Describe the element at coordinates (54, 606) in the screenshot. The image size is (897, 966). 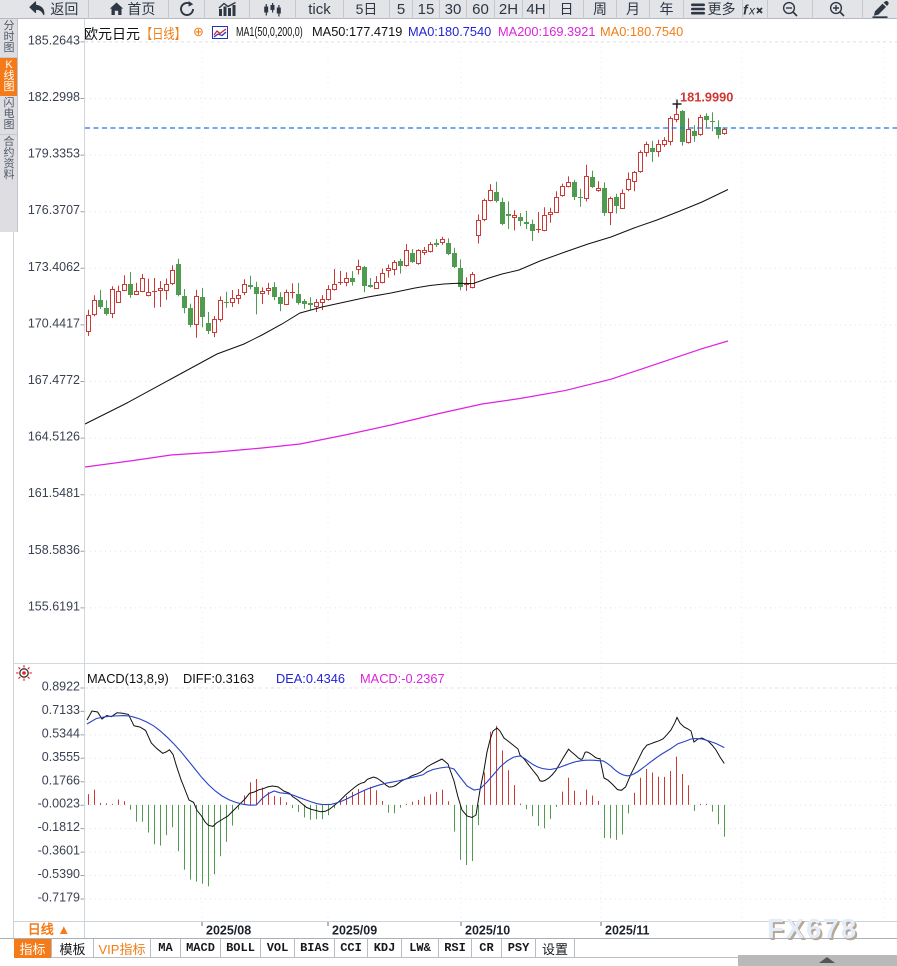
I see `svg-text: 155.6191` at that location.